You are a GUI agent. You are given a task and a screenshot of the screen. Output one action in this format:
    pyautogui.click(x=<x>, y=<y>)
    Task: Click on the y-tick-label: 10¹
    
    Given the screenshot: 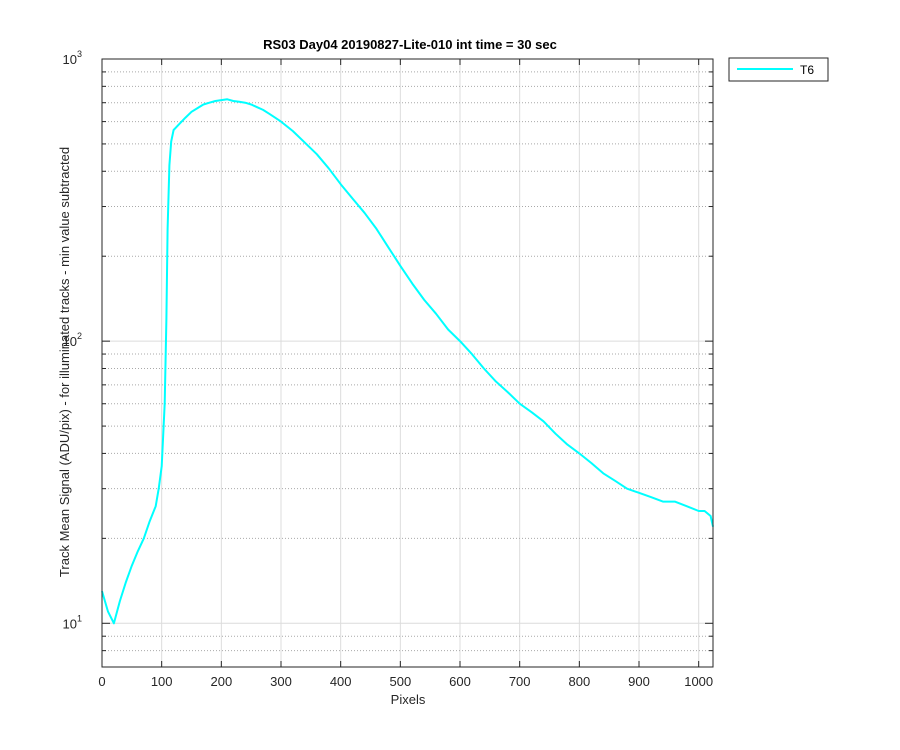 What is the action you would take?
    pyautogui.click(x=72, y=622)
    